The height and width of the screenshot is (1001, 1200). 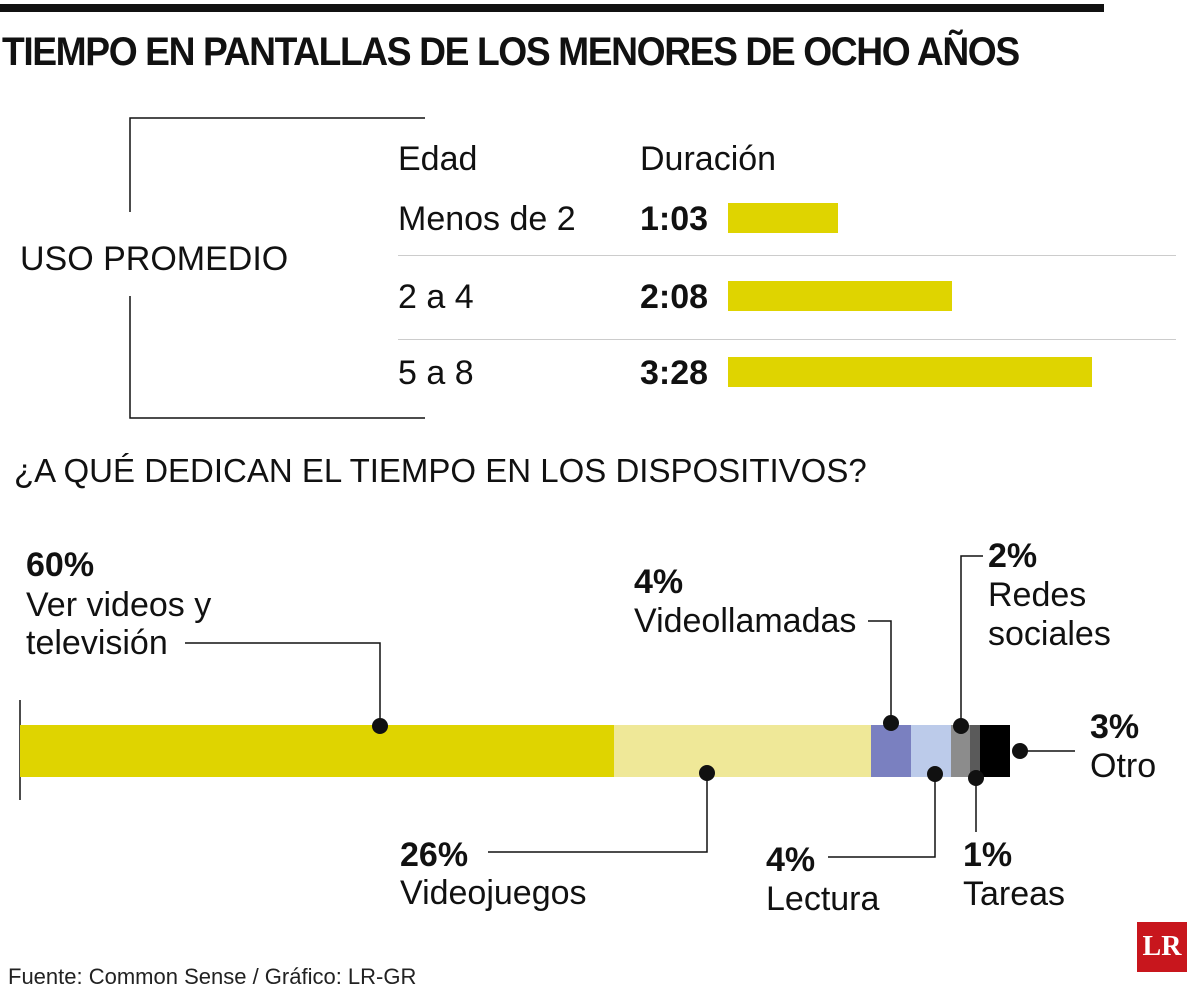 What do you see at coordinates (154, 259) in the screenshot?
I see `section-label-uso-promedio: USO PROMEDIO` at bounding box center [154, 259].